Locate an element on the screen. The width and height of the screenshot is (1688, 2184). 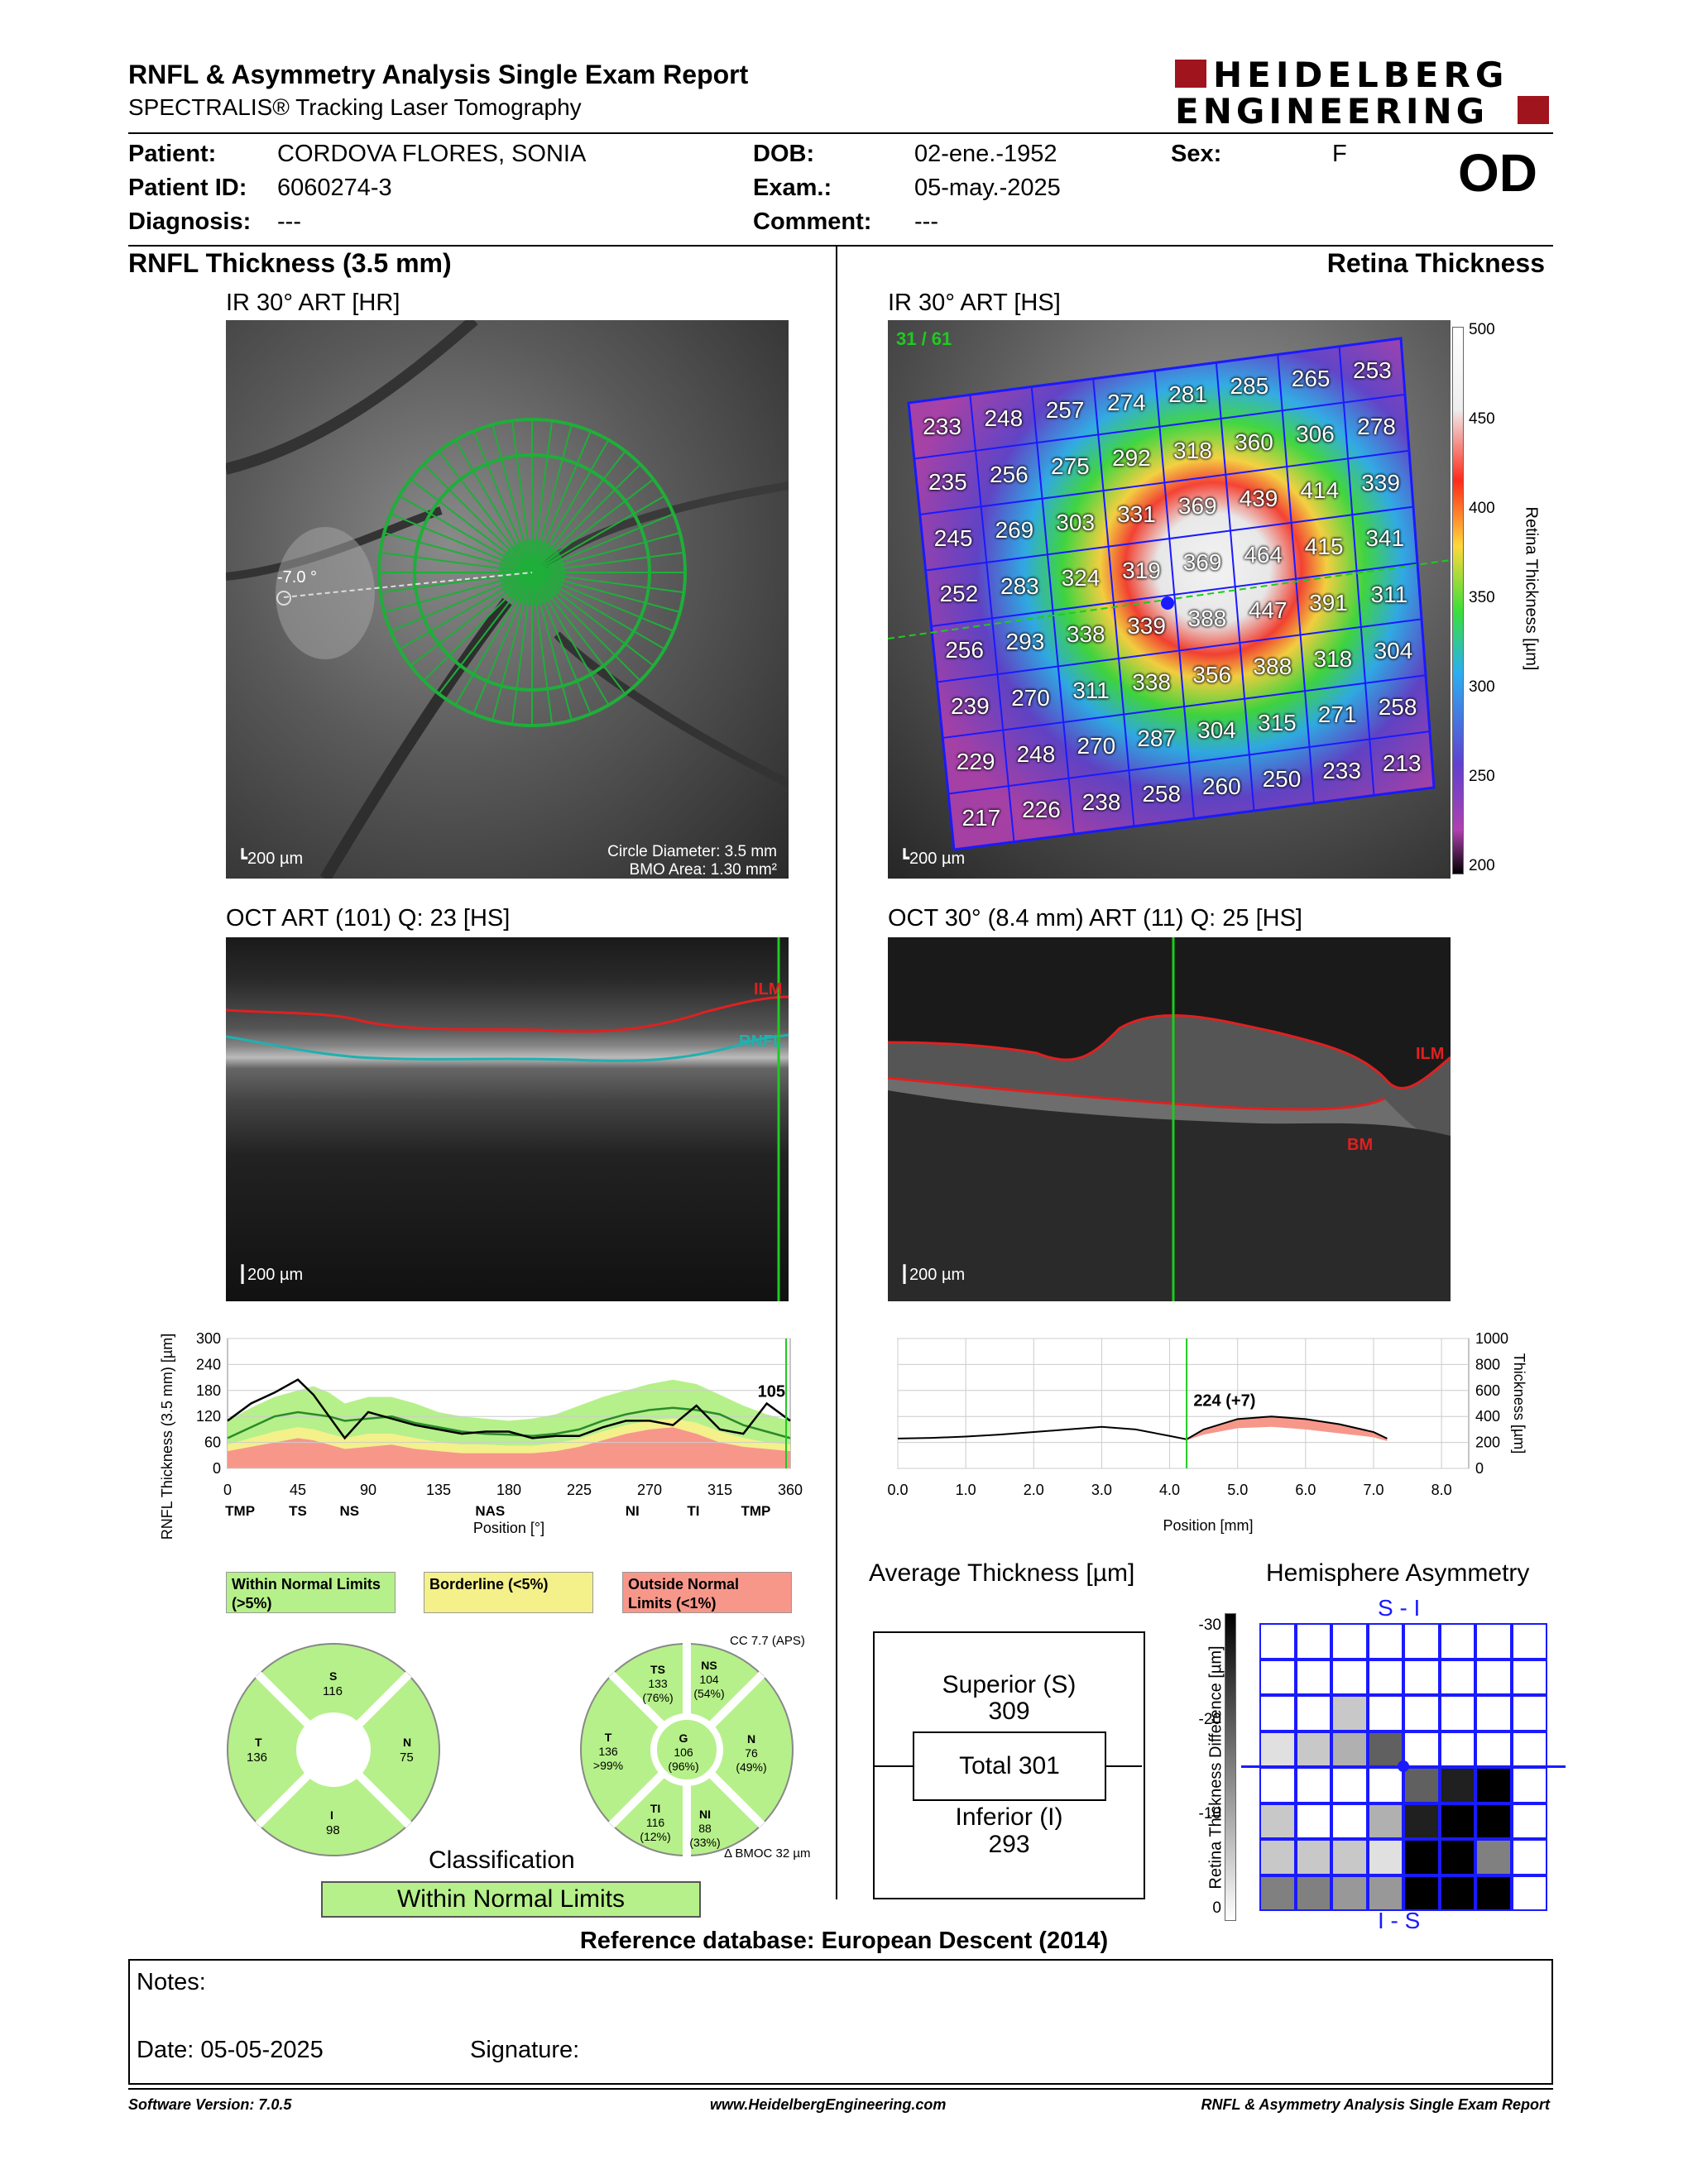
patient-divider is located at coordinates (840, 246).